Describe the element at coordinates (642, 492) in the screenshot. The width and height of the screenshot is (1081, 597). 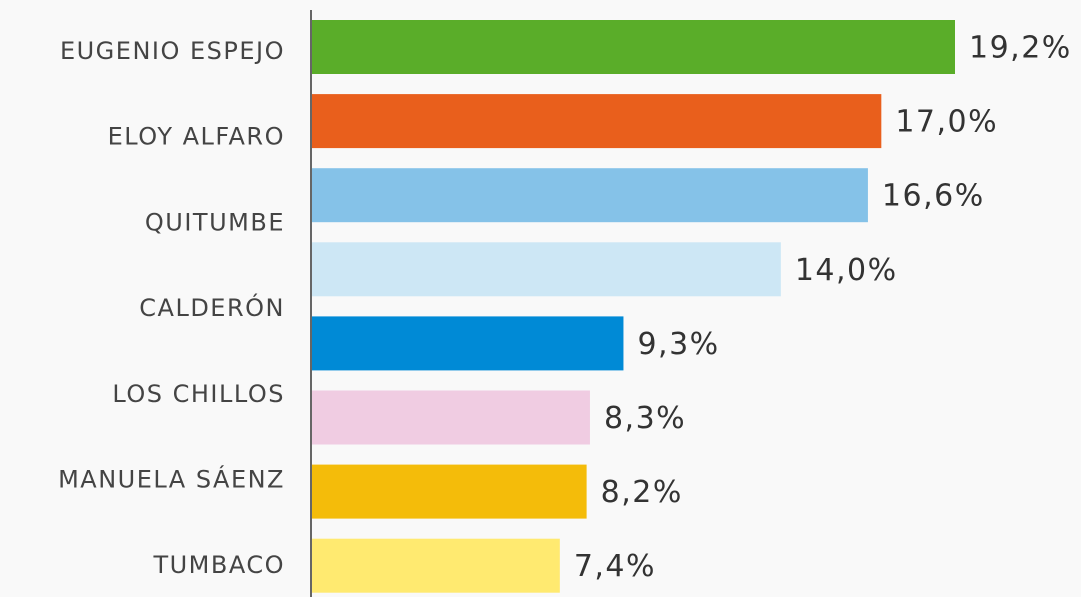
I see `value-label: 8,2%` at that location.